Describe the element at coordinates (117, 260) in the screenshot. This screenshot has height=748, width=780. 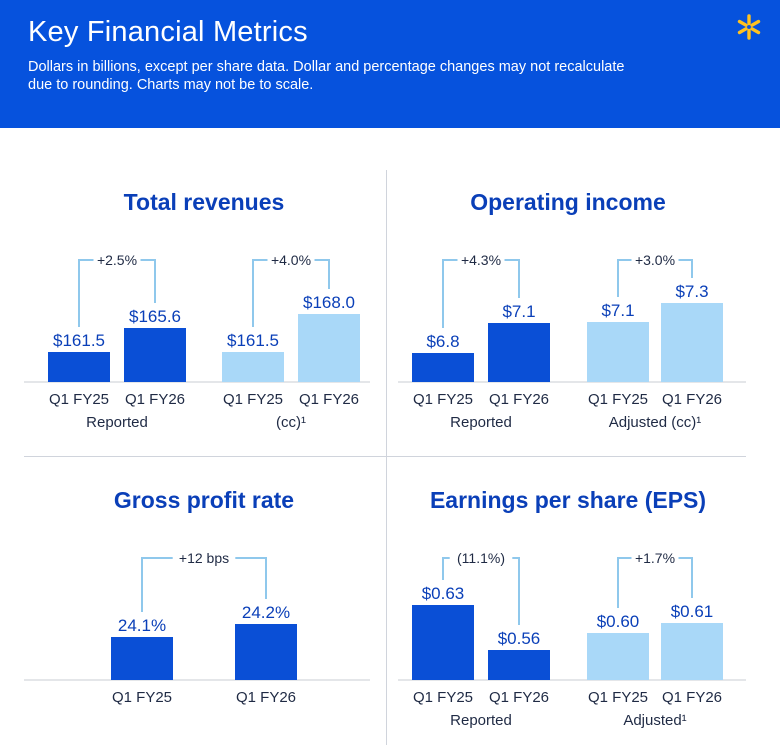
I see `change-label: +2.5%` at that location.